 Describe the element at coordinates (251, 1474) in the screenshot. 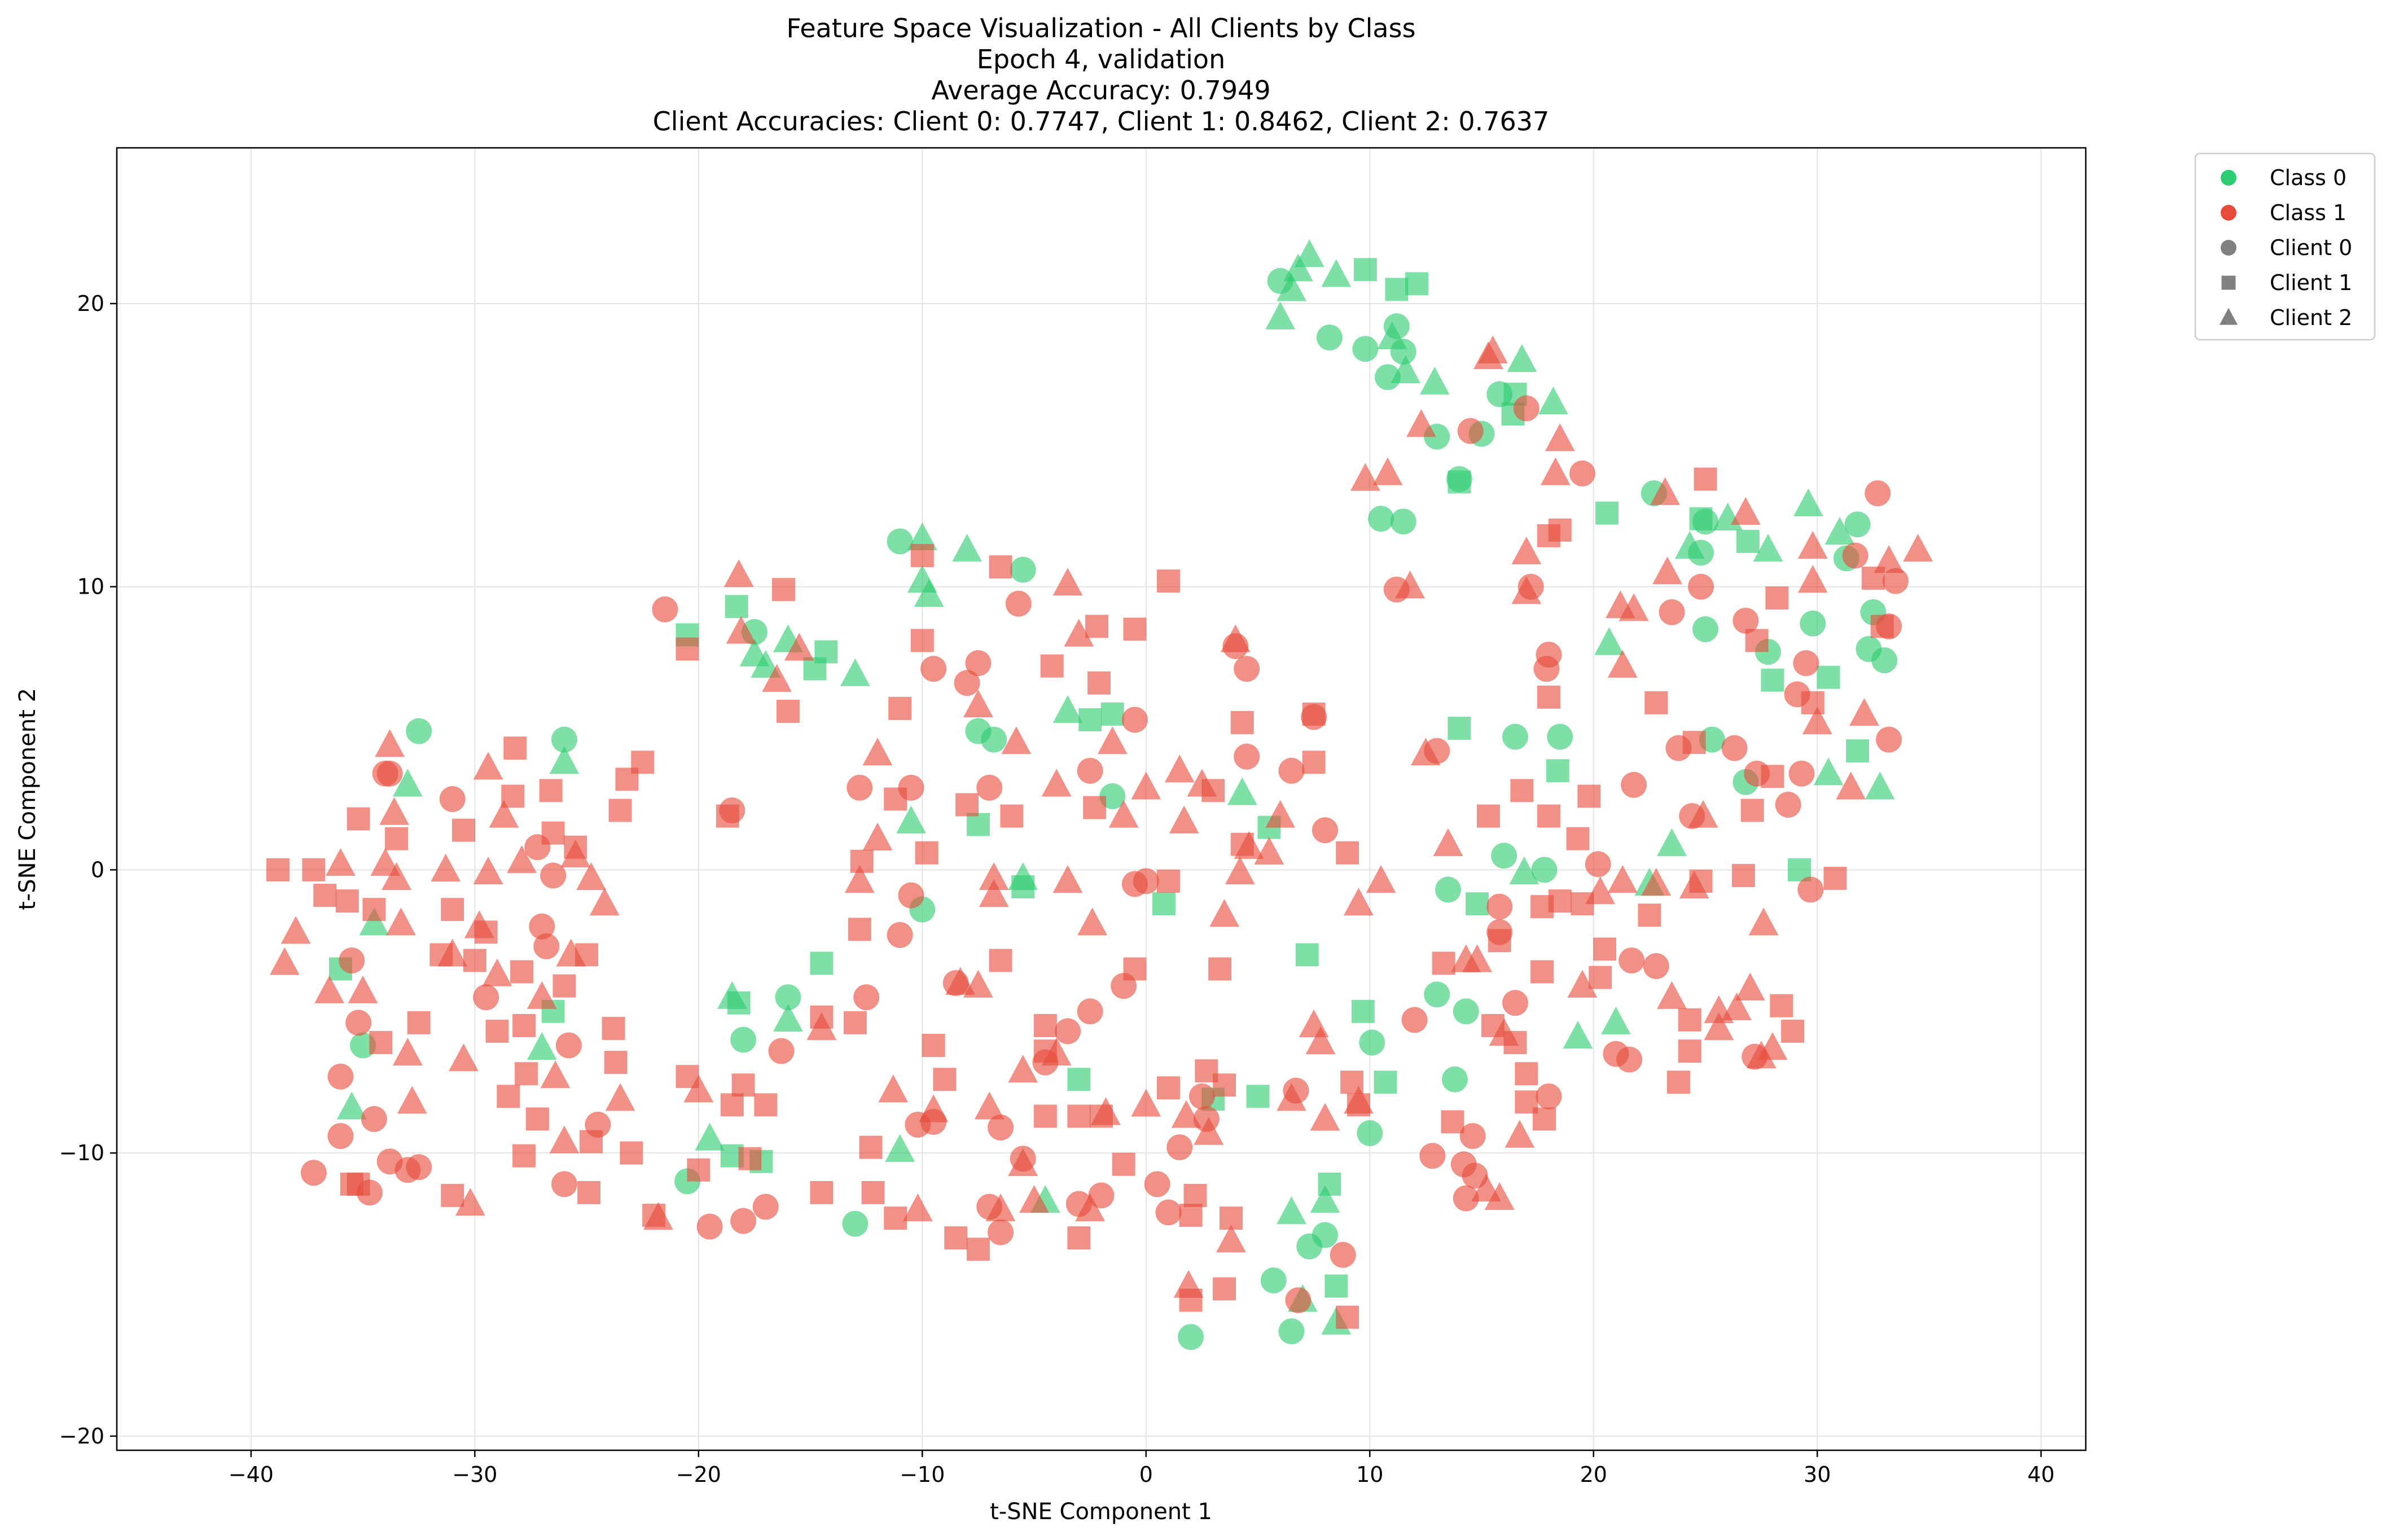

I see `x-tick-label: −40` at that location.